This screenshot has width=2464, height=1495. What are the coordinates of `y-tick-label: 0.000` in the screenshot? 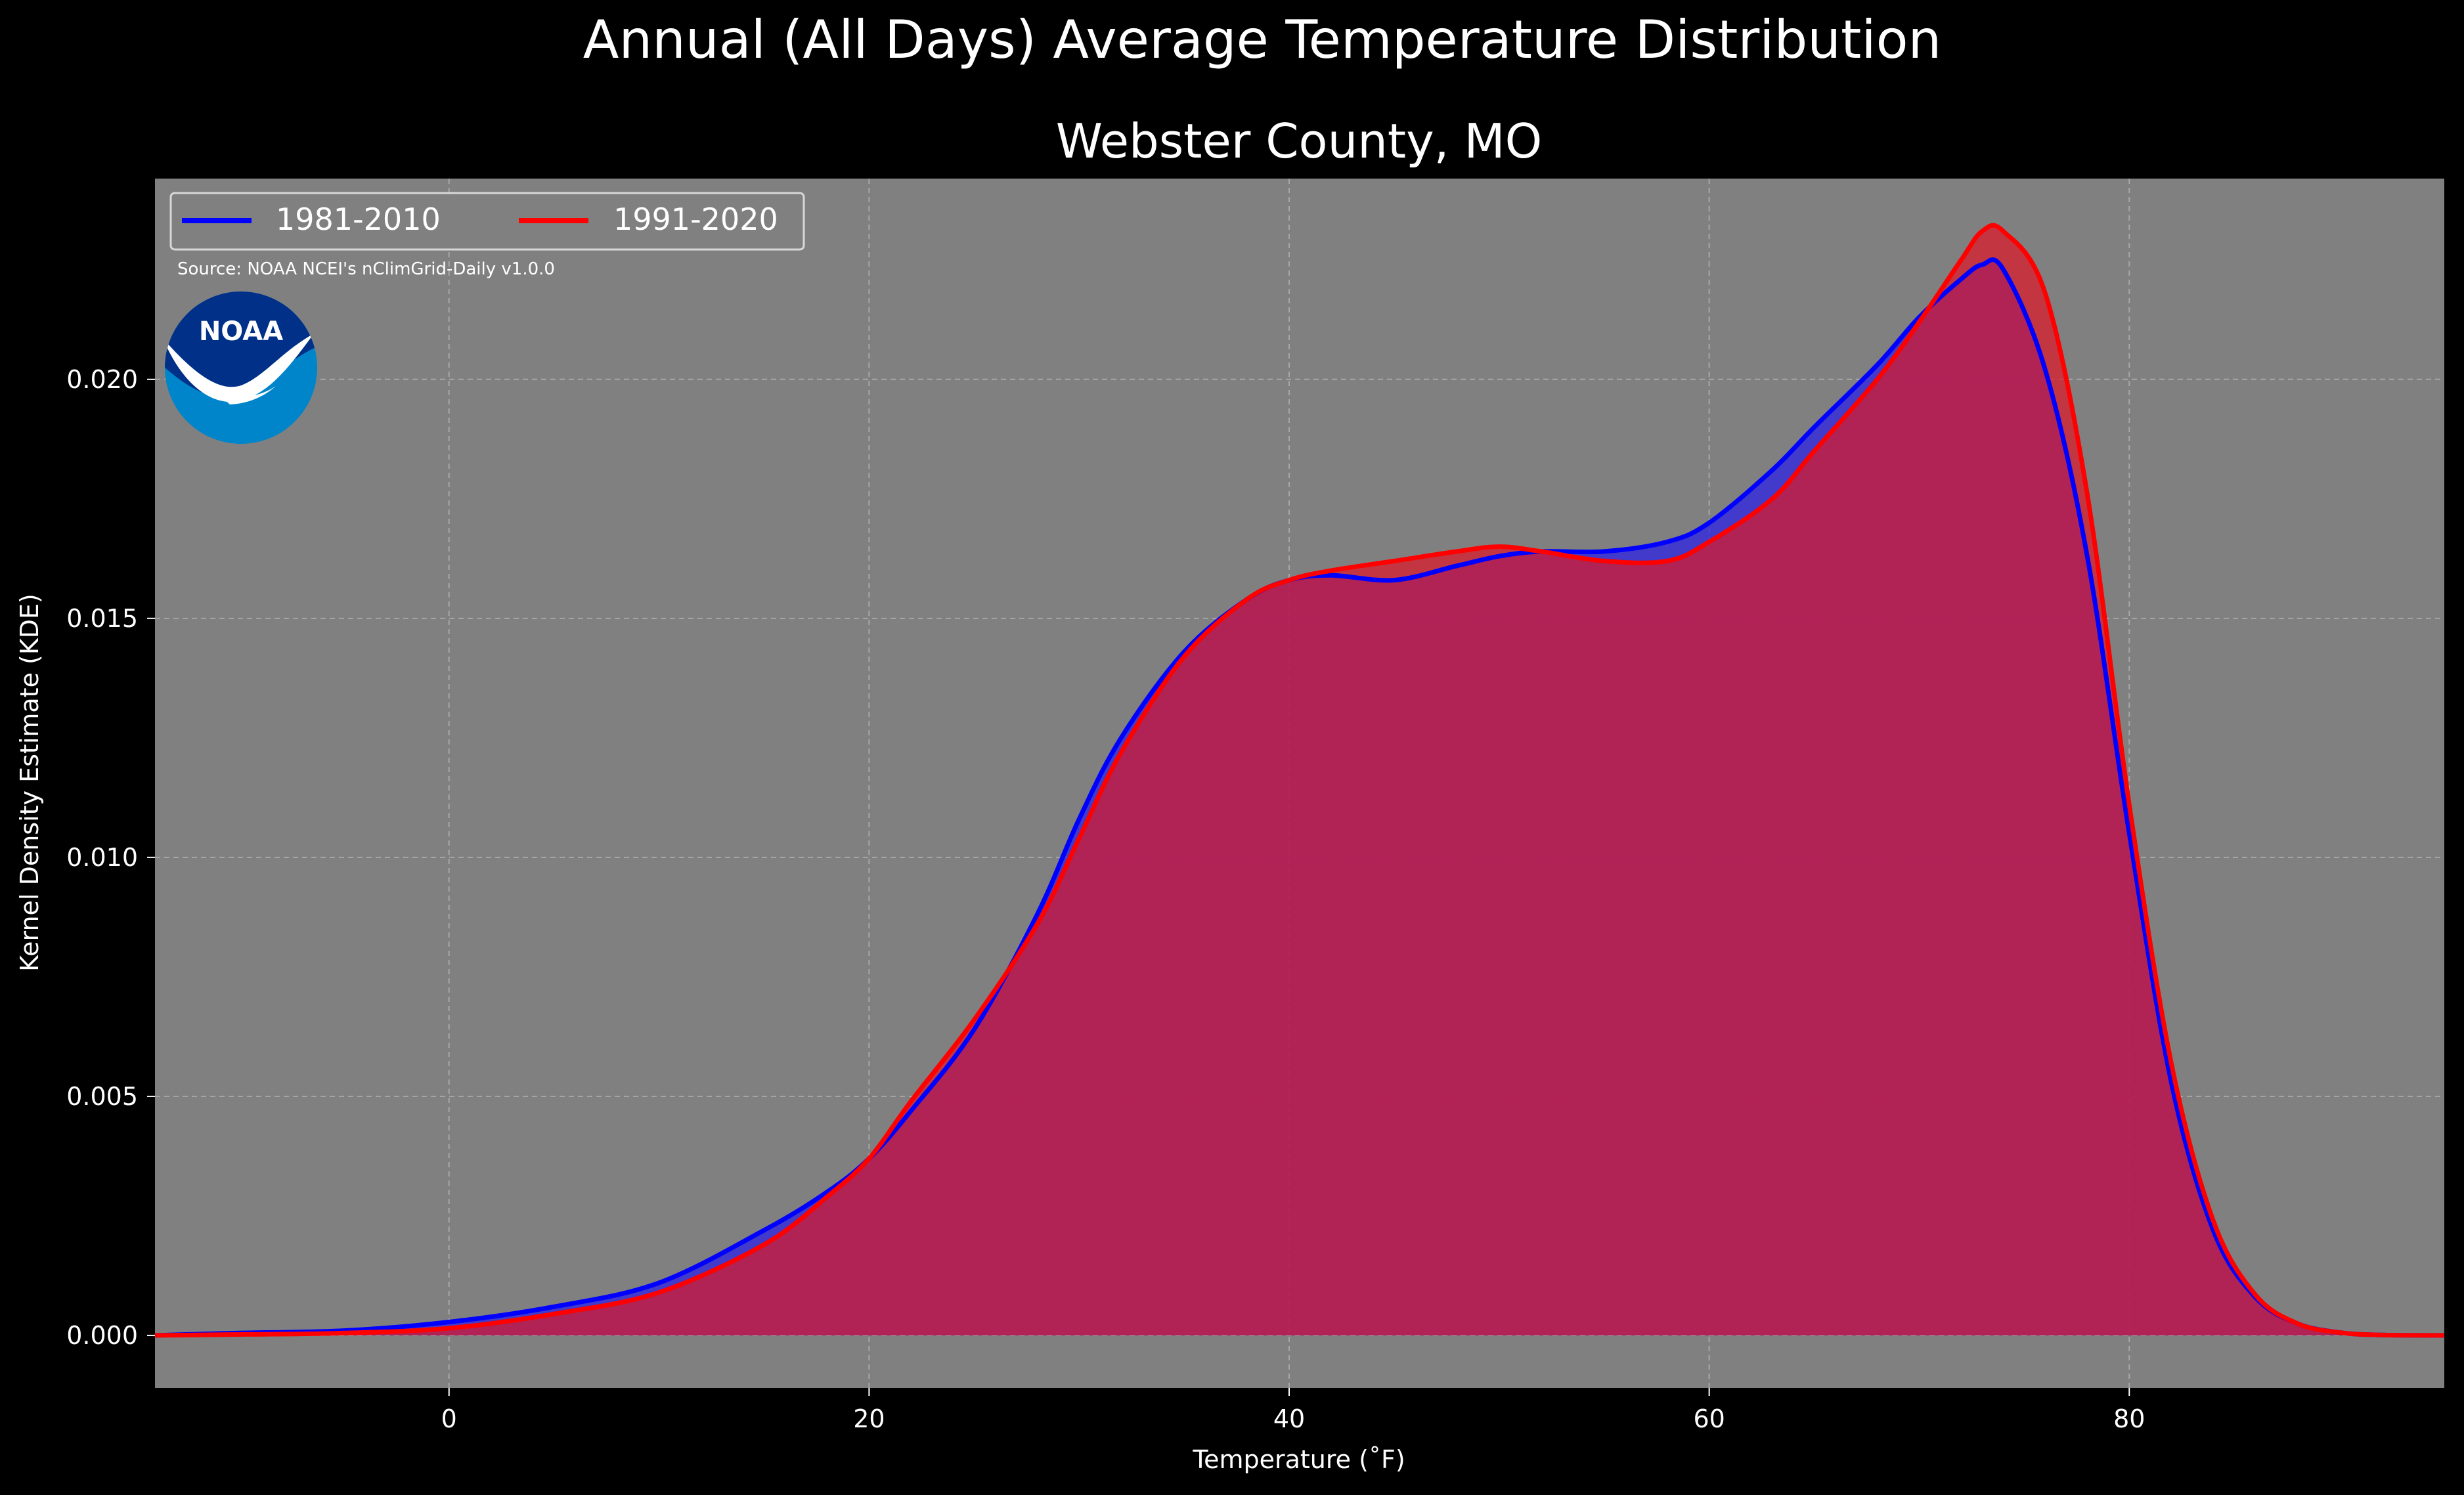 It's located at (102, 1335).